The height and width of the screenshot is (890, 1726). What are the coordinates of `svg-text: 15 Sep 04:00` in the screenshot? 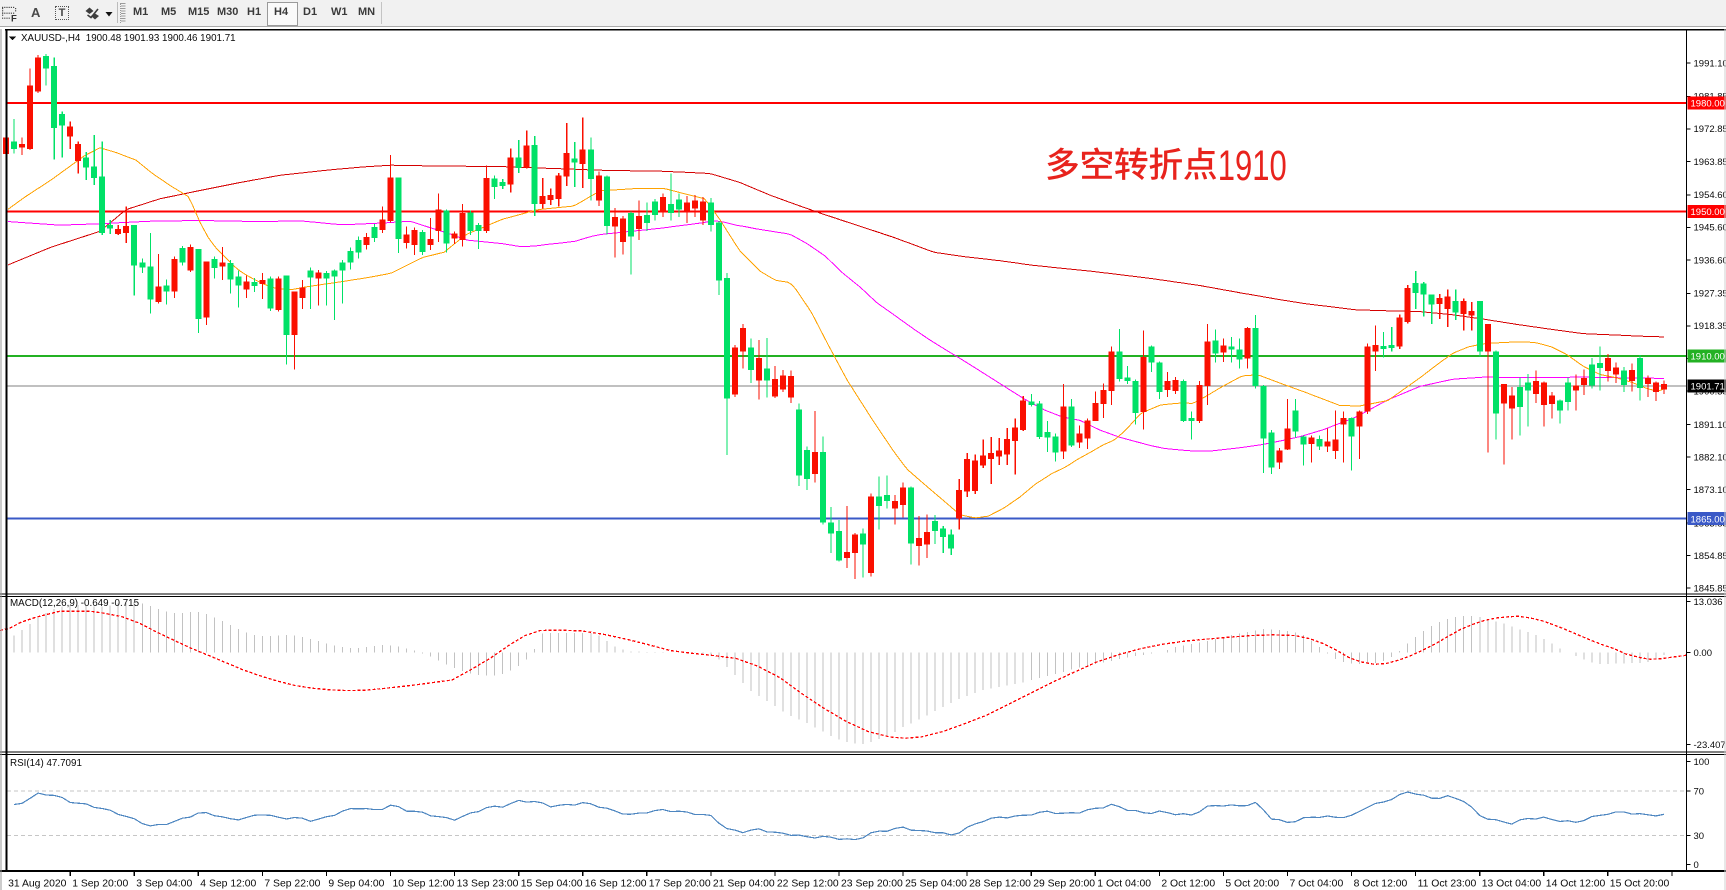 It's located at (552, 884).